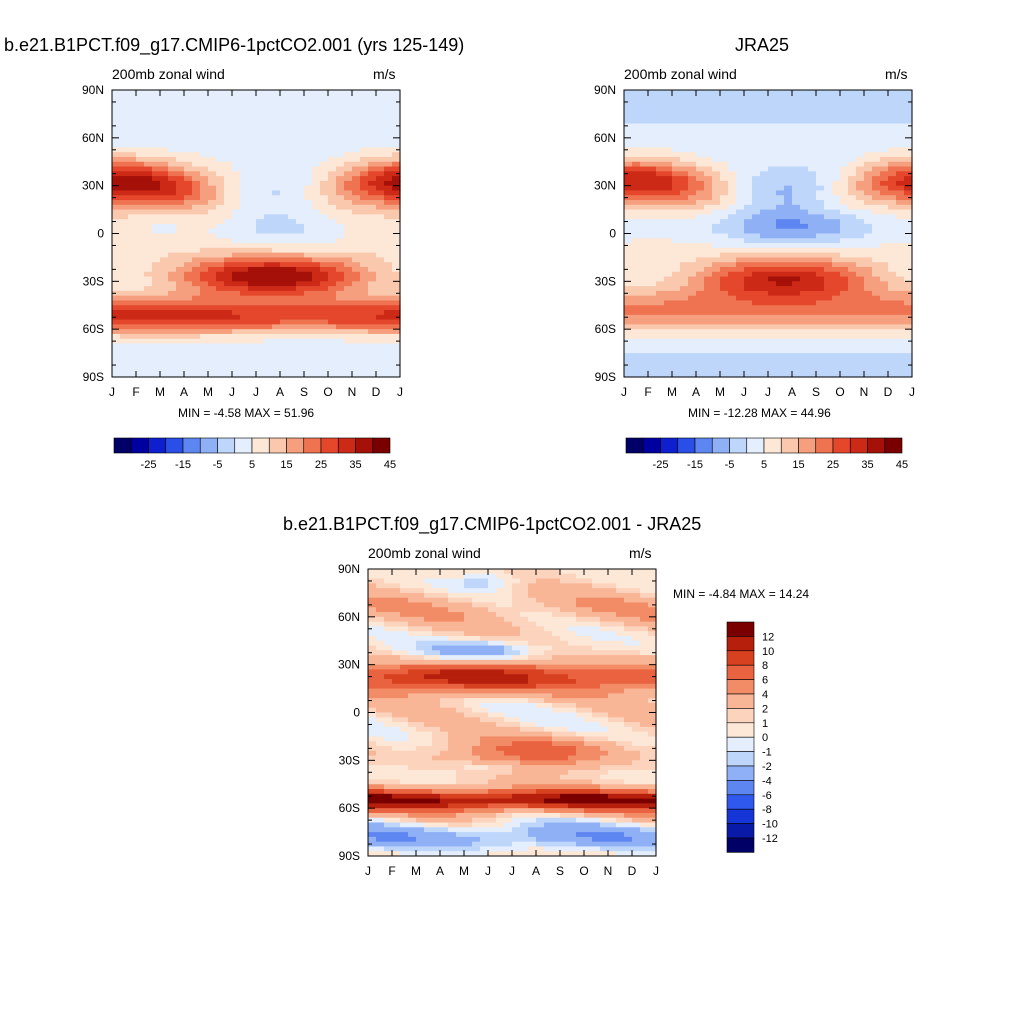 This screenshot has width=1024, height=1024. I want to click on obs-colorbar-box, so click(789, 445).